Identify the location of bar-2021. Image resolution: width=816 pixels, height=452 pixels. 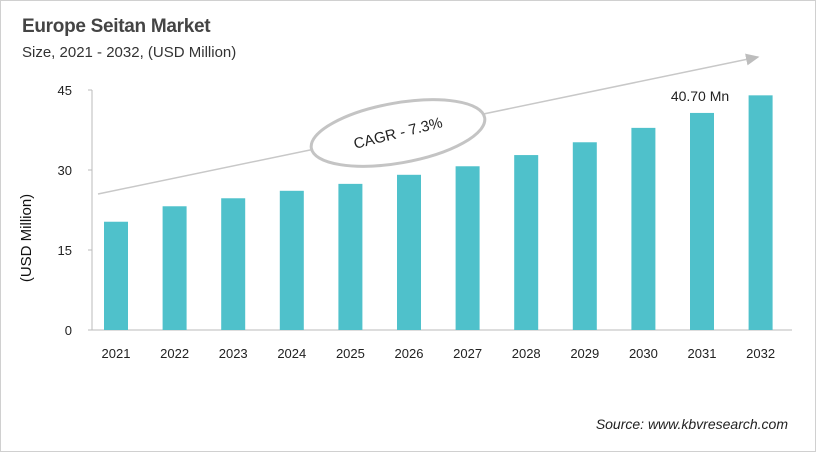
(116, 275).